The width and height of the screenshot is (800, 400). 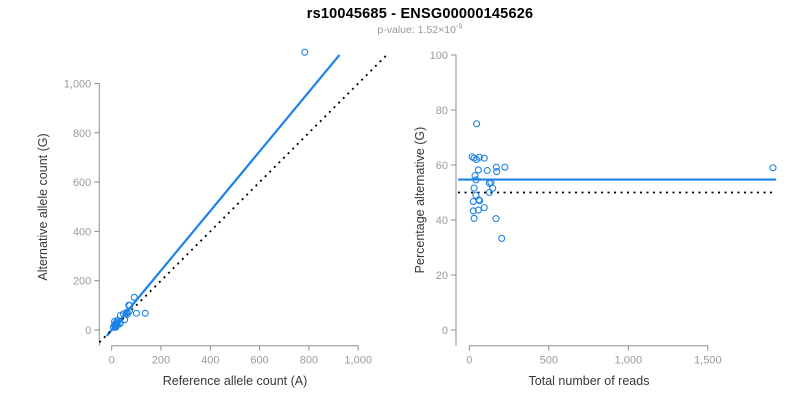 I want to click on y-axis-label: Percentage alternative (G), so click(x=420, y=200).